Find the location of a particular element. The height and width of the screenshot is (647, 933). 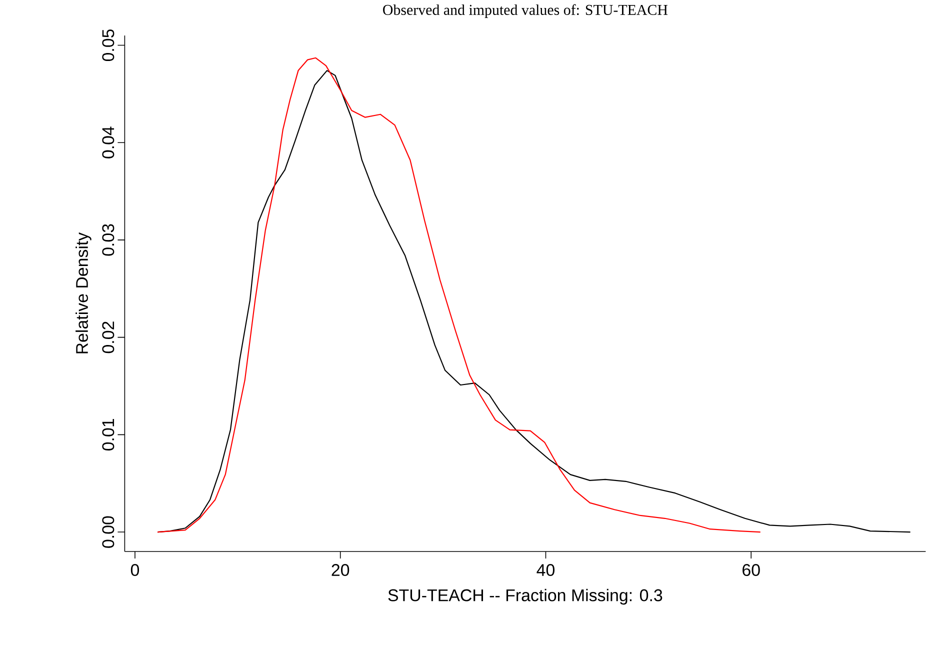

y-tick-label: 0.03 is located at coordinates (108, 240).